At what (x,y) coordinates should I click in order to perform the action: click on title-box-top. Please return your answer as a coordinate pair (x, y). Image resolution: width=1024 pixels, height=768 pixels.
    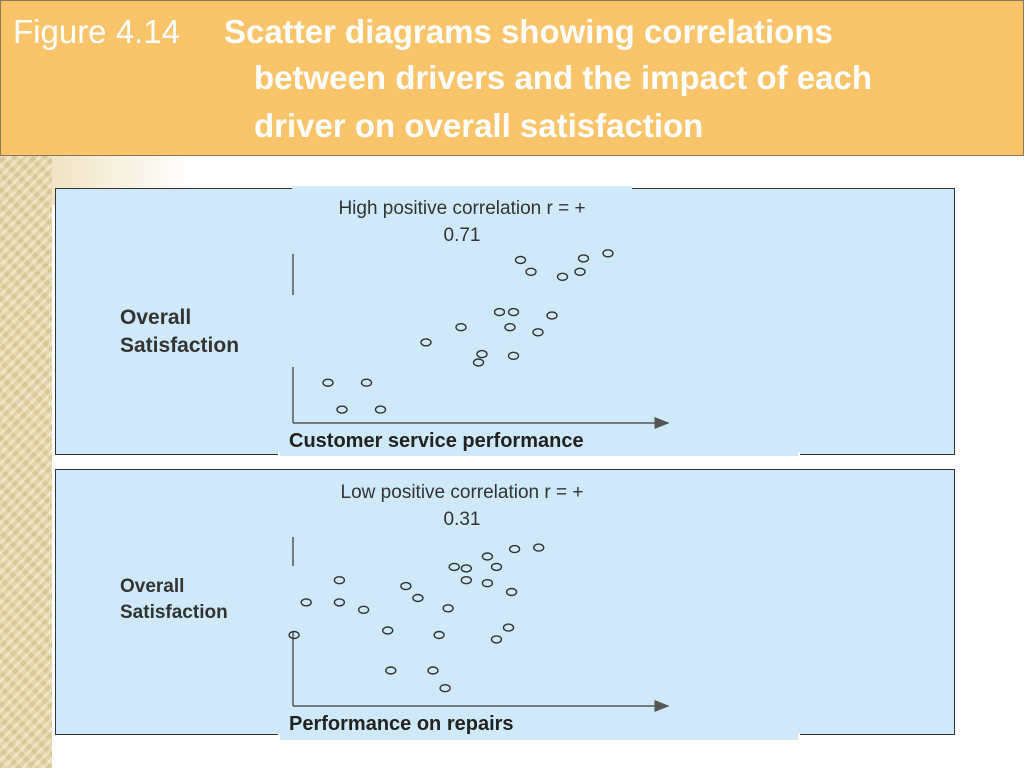
    Looking at the image, I should click on (462, 217).